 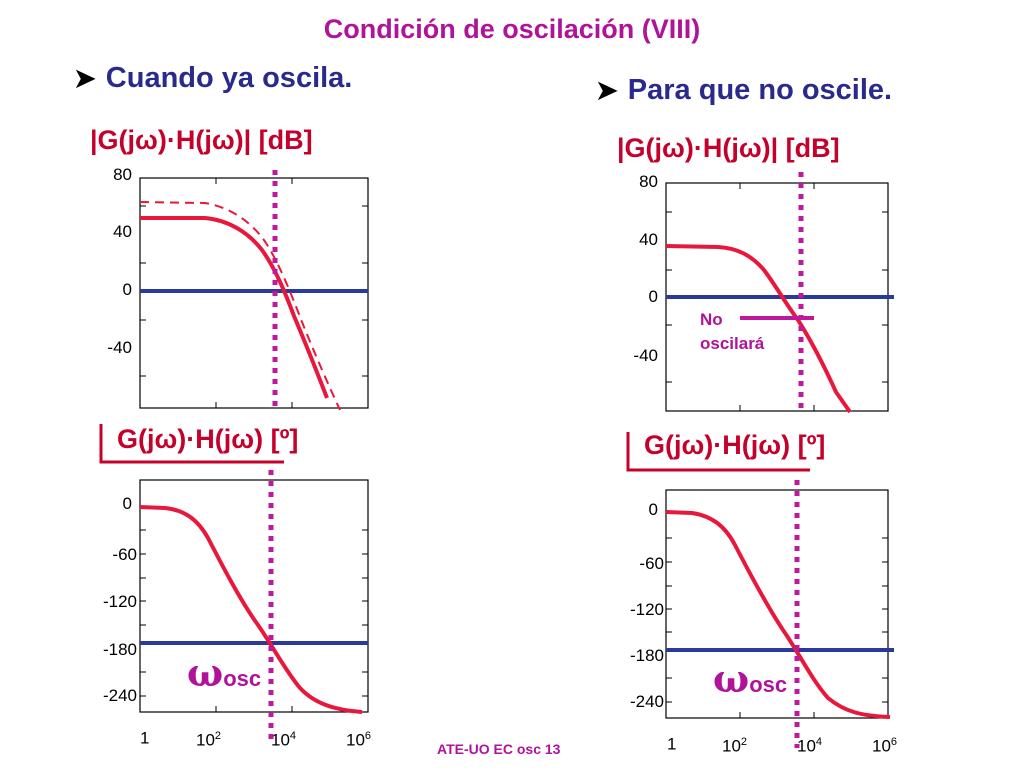 What do you see at coordinates (208, 439) in the screenshot?
I see `left-phase-title: G(jω)·H(jω) [º]` at bounding box center [208, 439].